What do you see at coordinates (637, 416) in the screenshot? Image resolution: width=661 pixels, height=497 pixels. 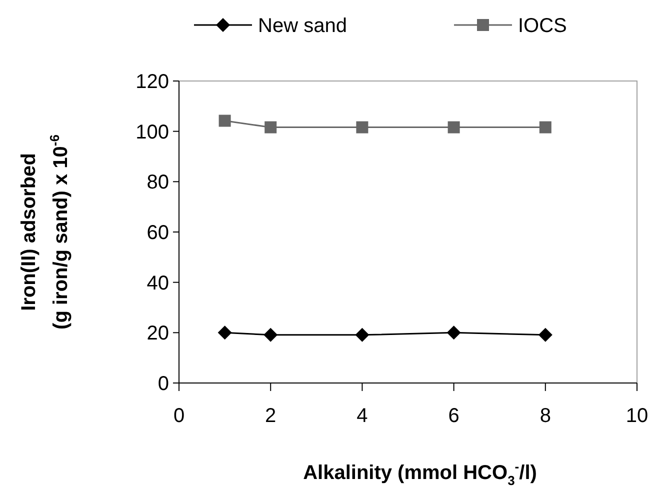 I see `x-tick-label: 10` at bounding box center [637, 416].